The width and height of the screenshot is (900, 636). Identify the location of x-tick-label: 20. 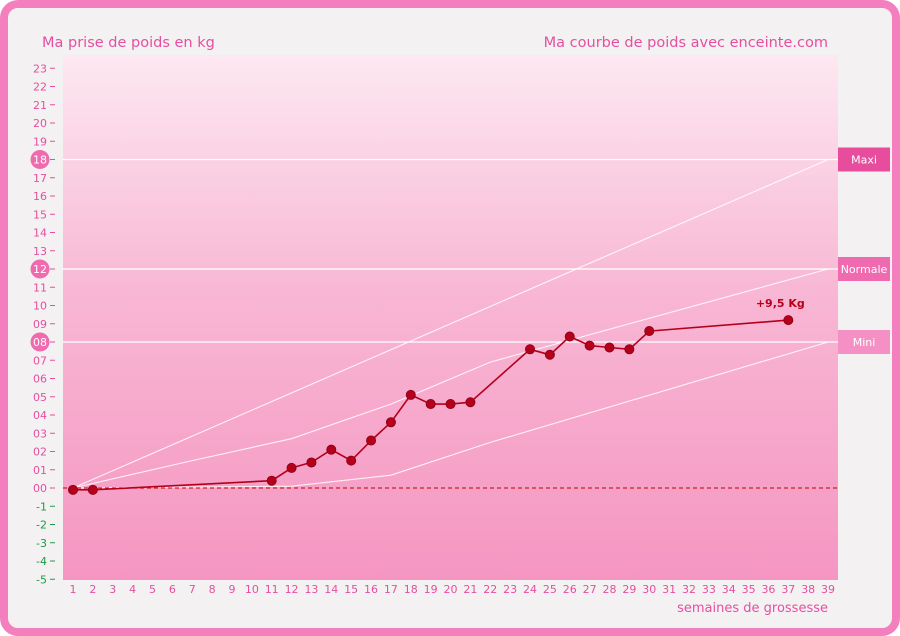
(451, 589).